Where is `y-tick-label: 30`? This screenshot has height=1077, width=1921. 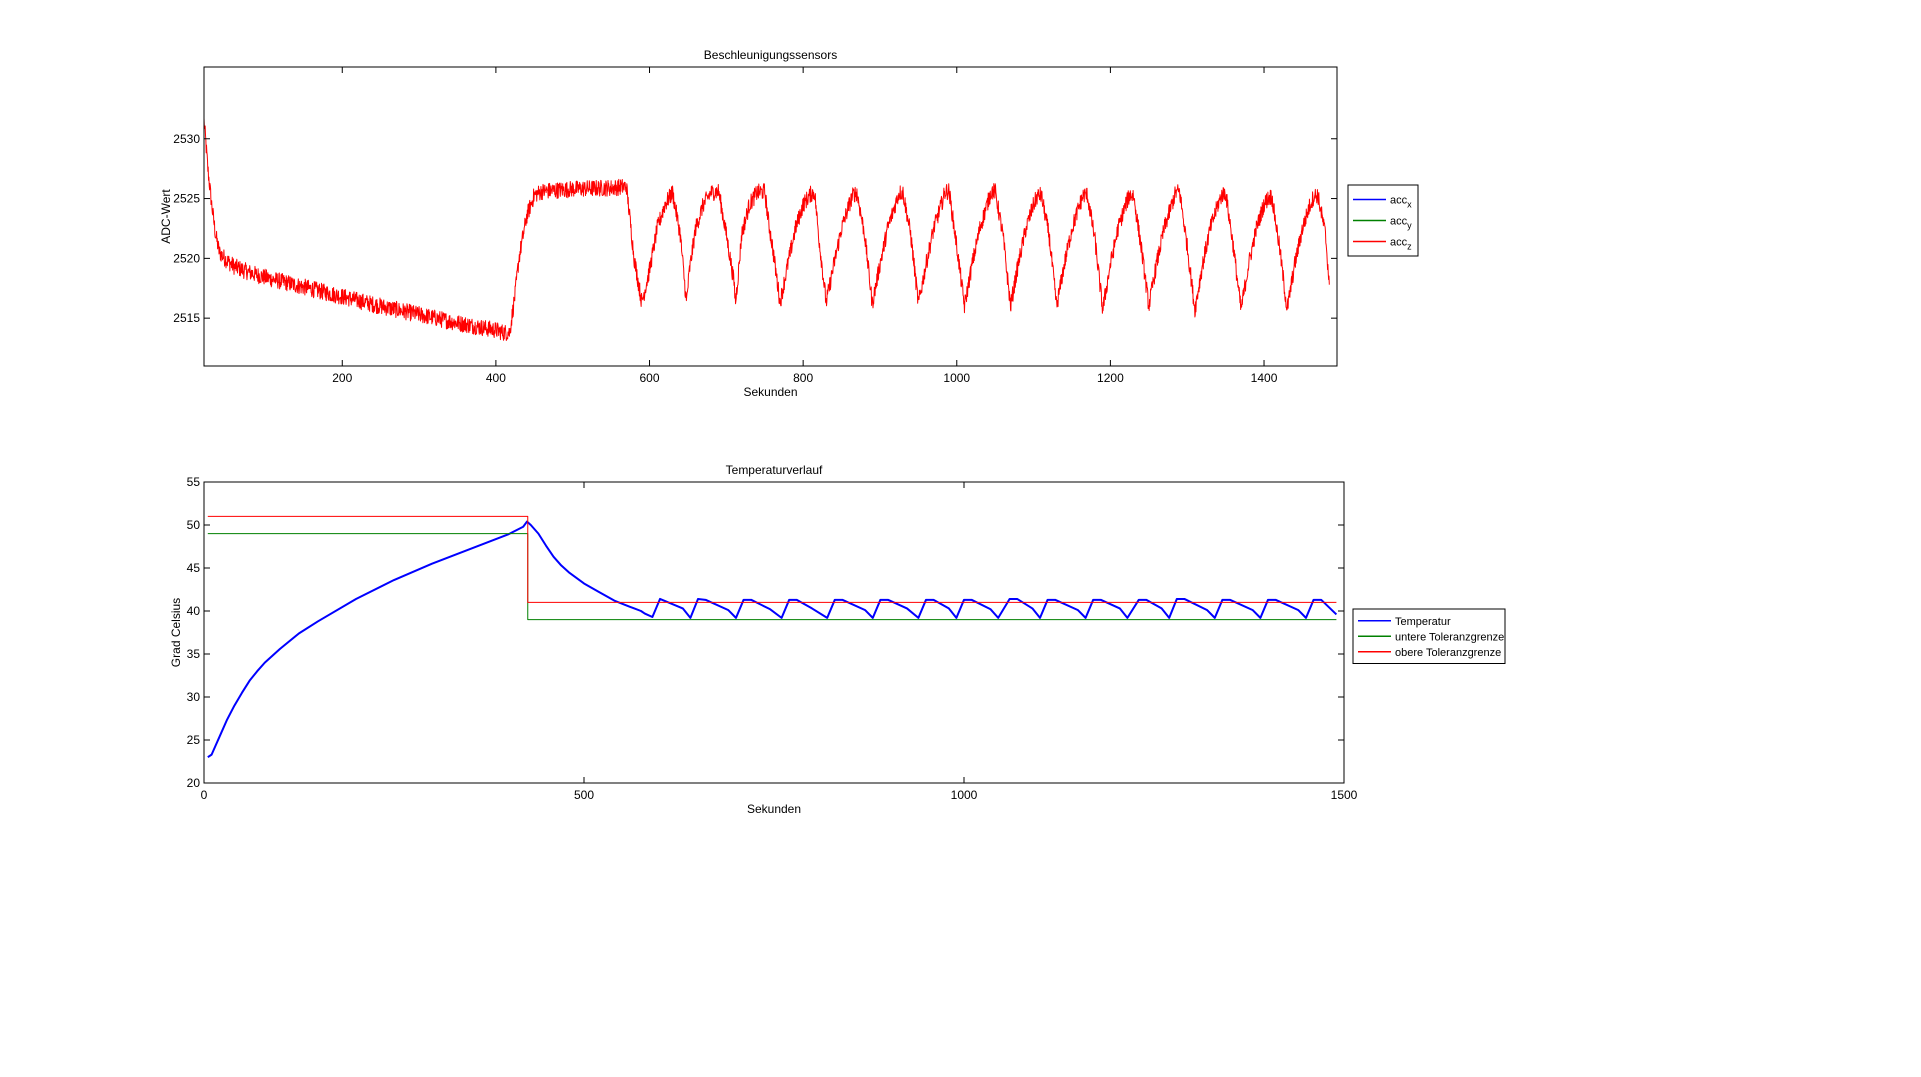 y-tick-label: 30 is located at coordinates (194, 697).